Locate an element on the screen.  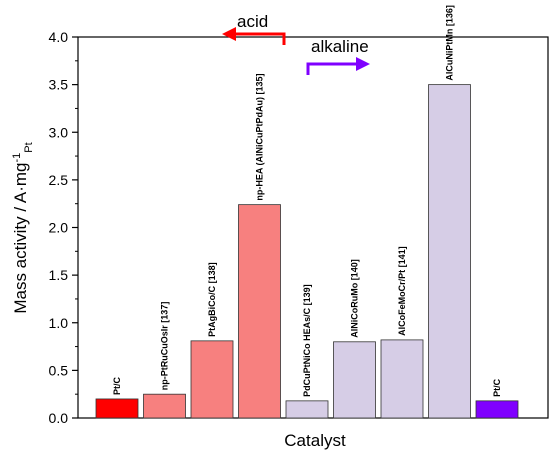
y-tick-label: 0.5 is located at coordinates (59, 370).